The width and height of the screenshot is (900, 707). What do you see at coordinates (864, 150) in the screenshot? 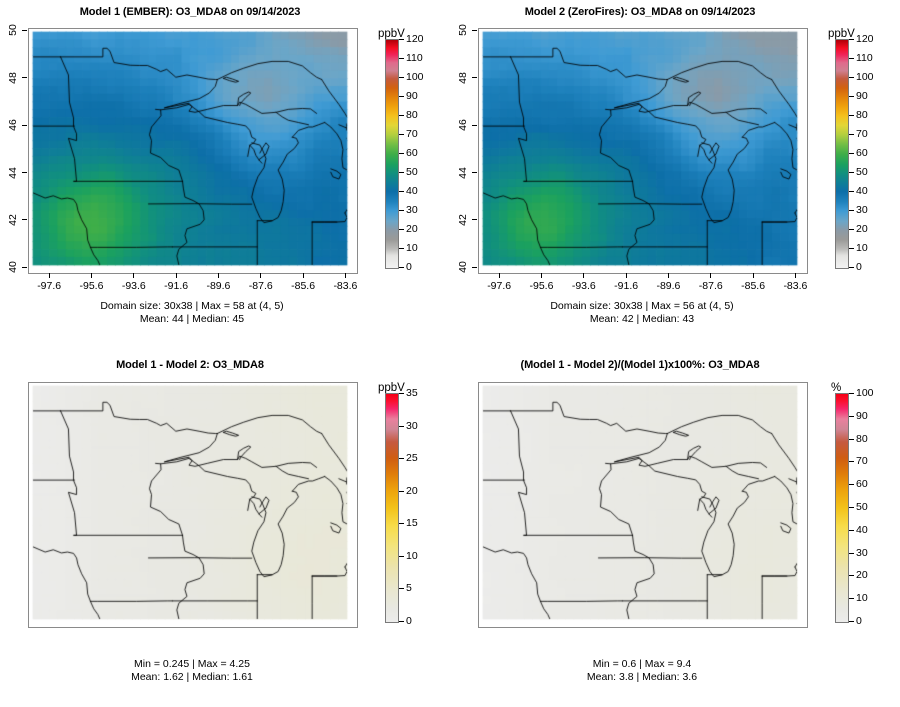
I see `colorbar-model2: ppbV 0 10 20 30 40 50 60 70 80 90 100 110 120` at bounding box center [864, 150].